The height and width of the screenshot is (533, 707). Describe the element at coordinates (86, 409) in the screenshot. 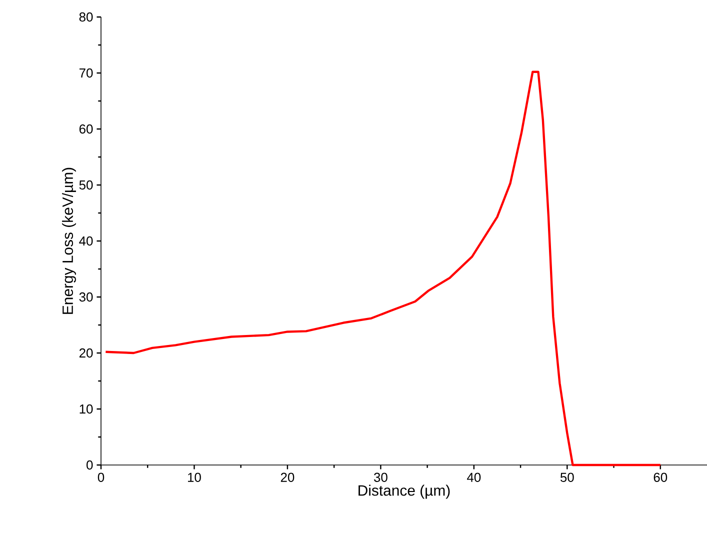

I see `y-tick-label: 10` at that location.